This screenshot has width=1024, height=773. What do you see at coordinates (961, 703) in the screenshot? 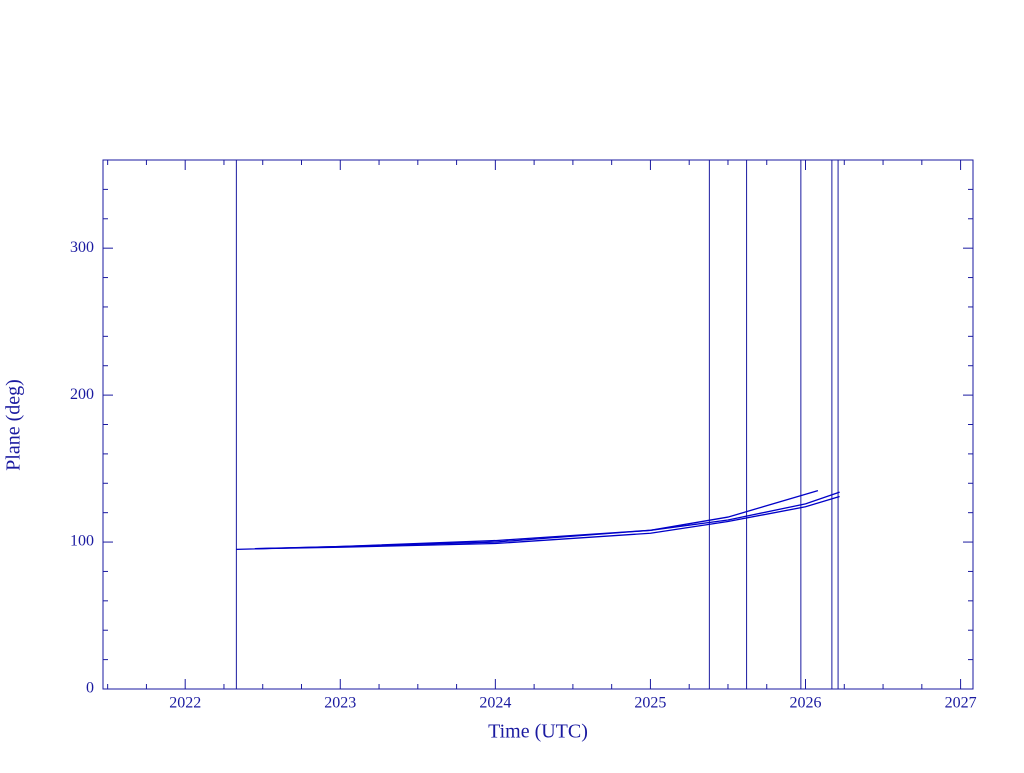
I see `x-tick-label: 2027` at bounding box center [961, 703].